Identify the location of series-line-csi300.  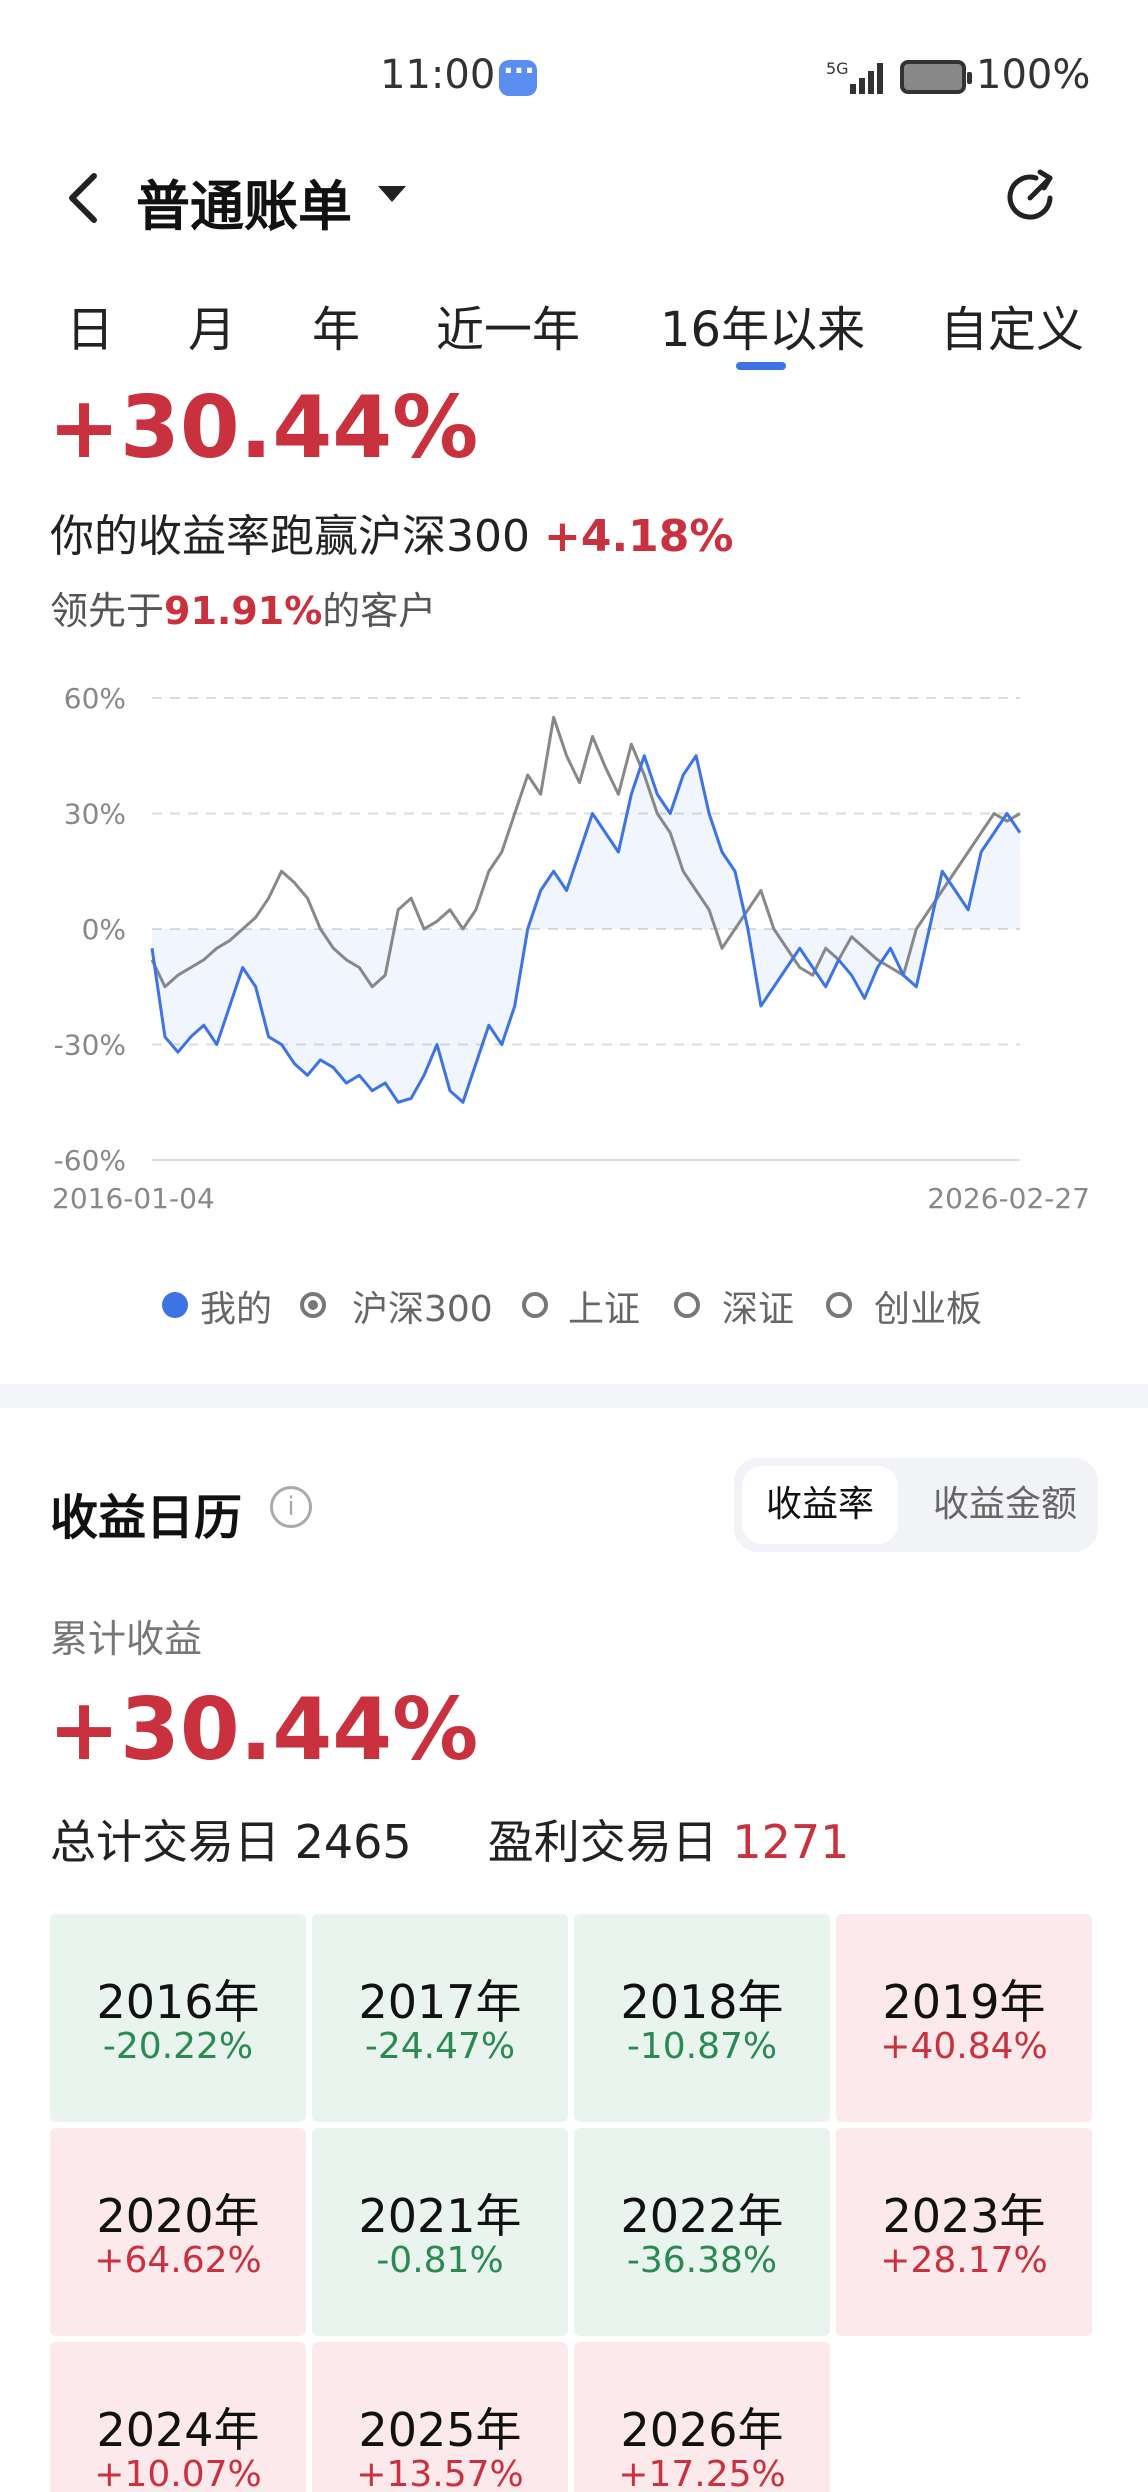
(585, 852).